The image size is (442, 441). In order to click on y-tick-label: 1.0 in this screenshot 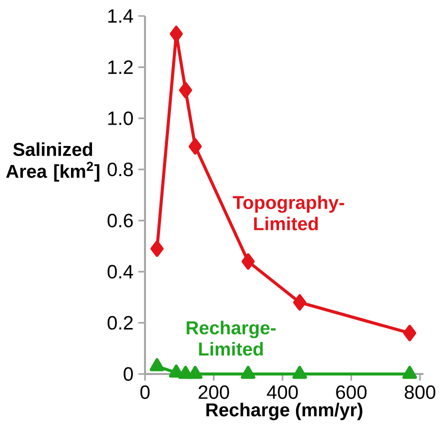, I will do `click(120, 118)`.